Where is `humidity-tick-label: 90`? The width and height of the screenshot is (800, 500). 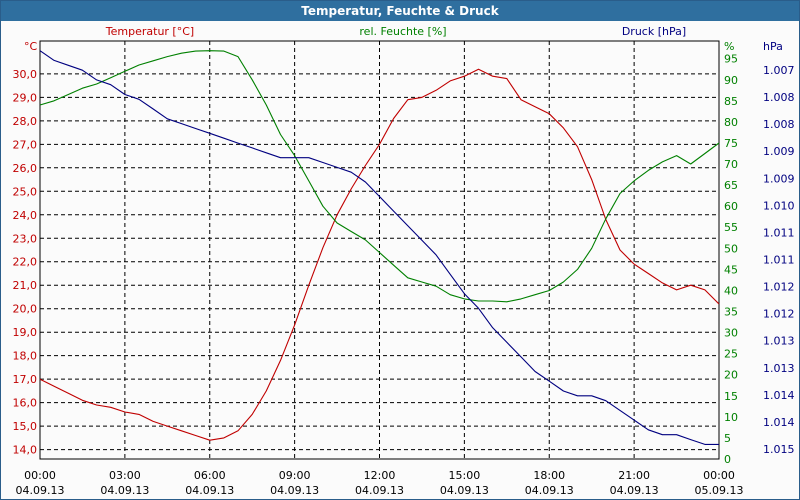 humidity-tick-label: 90 is located at coordinates (731, 80).